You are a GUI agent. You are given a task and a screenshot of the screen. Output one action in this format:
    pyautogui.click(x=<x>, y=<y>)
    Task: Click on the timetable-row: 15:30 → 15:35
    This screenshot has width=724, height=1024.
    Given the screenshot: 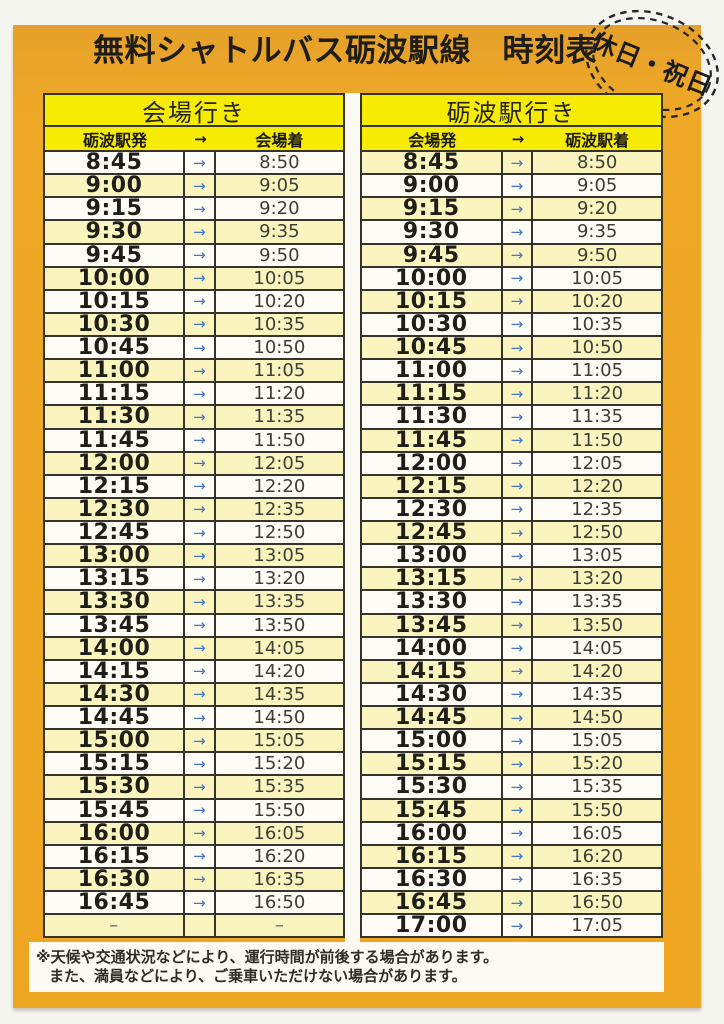 What is the action you would take?
    pyautogui.click(x=194, y=786)
    